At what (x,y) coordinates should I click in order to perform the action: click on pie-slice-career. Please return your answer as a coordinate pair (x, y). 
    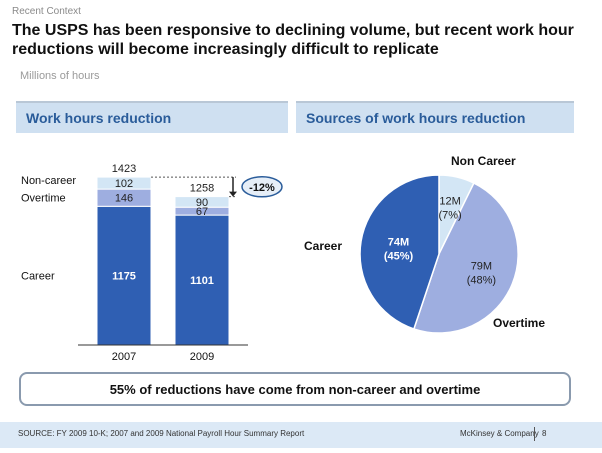
    Looking at the image, I should click on (399, 252).